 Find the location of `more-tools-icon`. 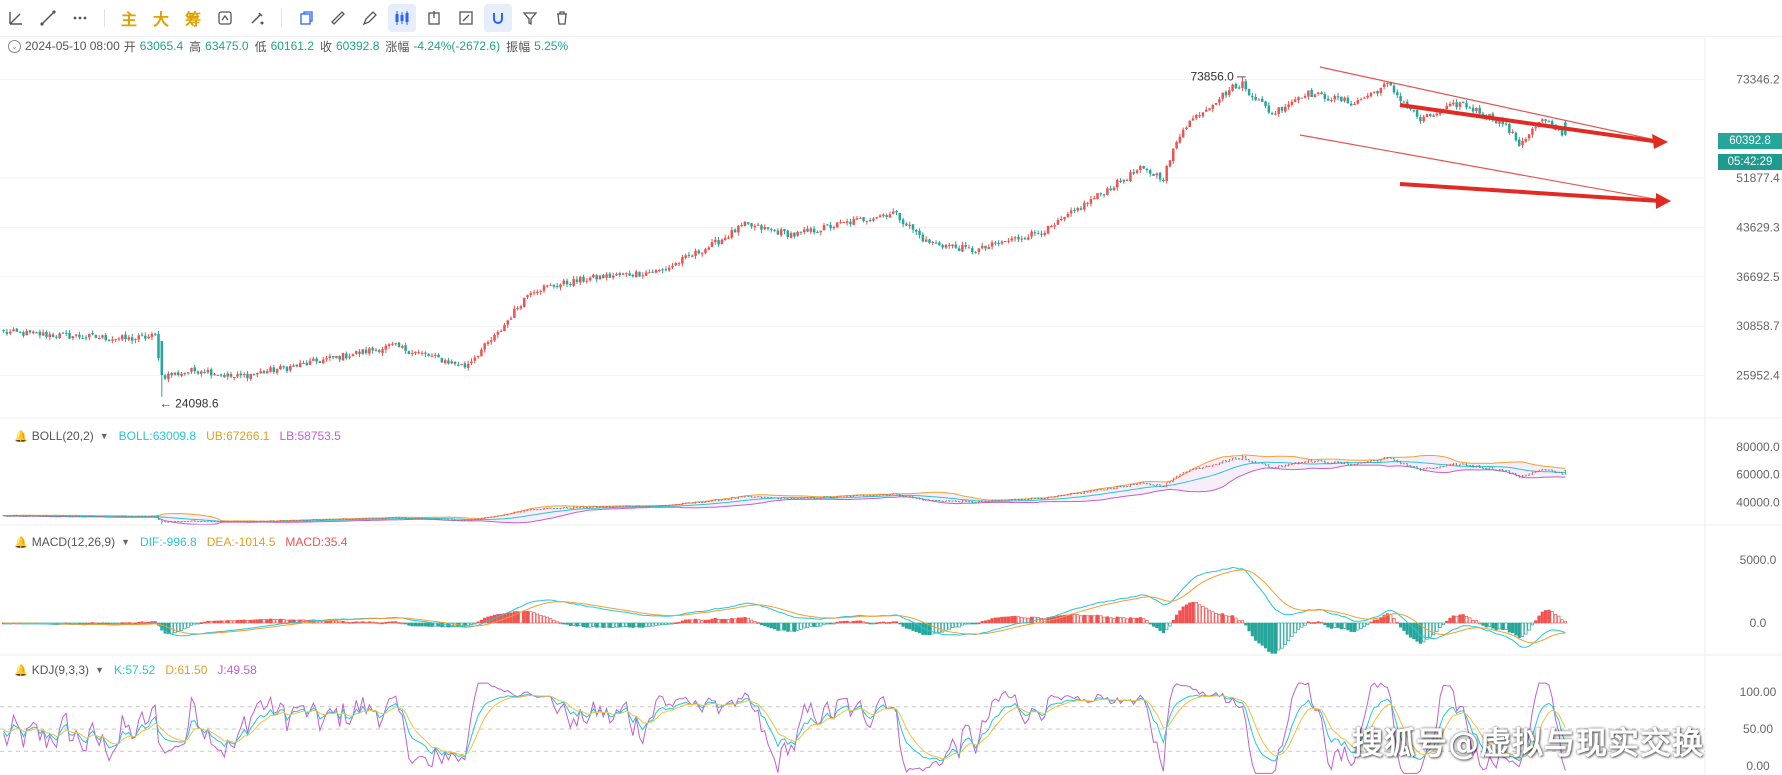

more-tools-icon is located at coordinates (80, 18).